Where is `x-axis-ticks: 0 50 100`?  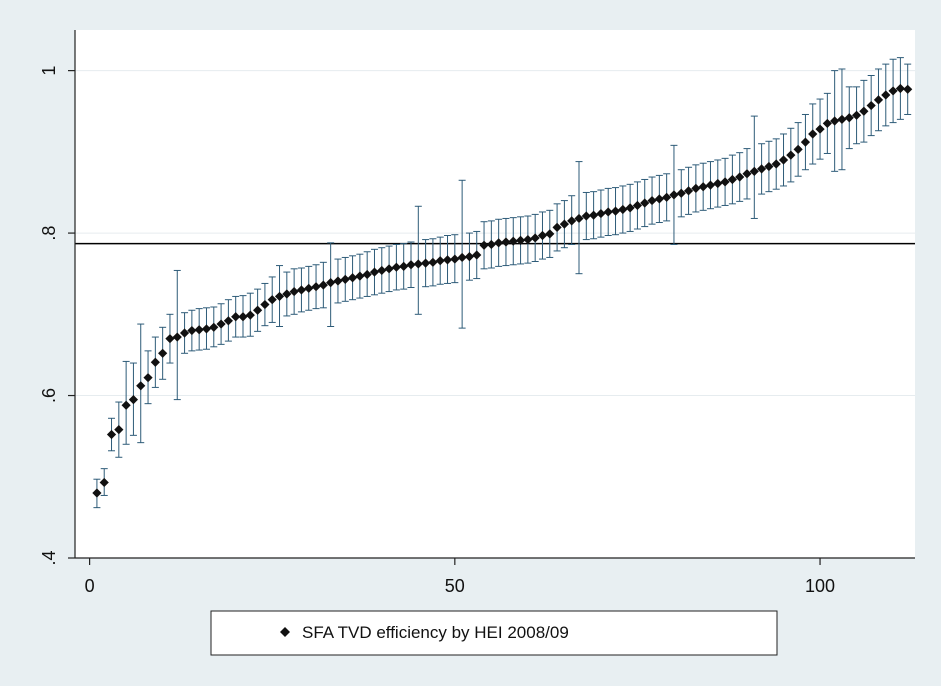 x-axis-ticks: 0 50 100 is located at coordinates (460, 577).